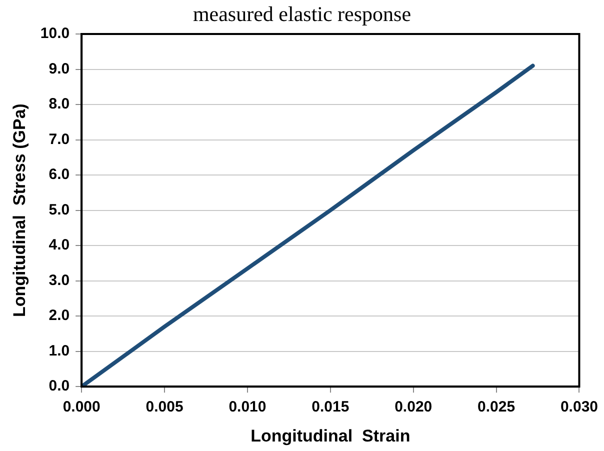 The width and height of the screenshot is (604, 451). Describe the element at coordinates (247, 407) in the screenshot. I see `x-tick-label: 0.010` at that location.